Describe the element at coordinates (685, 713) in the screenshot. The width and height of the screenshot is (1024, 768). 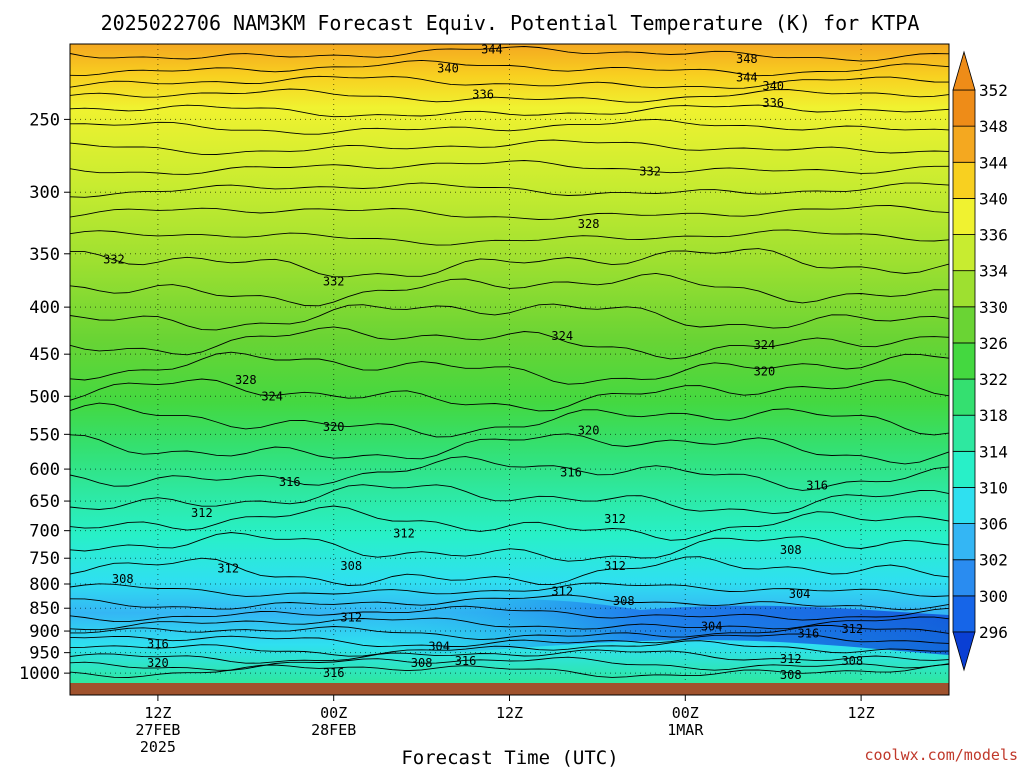
I see `x-tick-label: 00Z` at that location.